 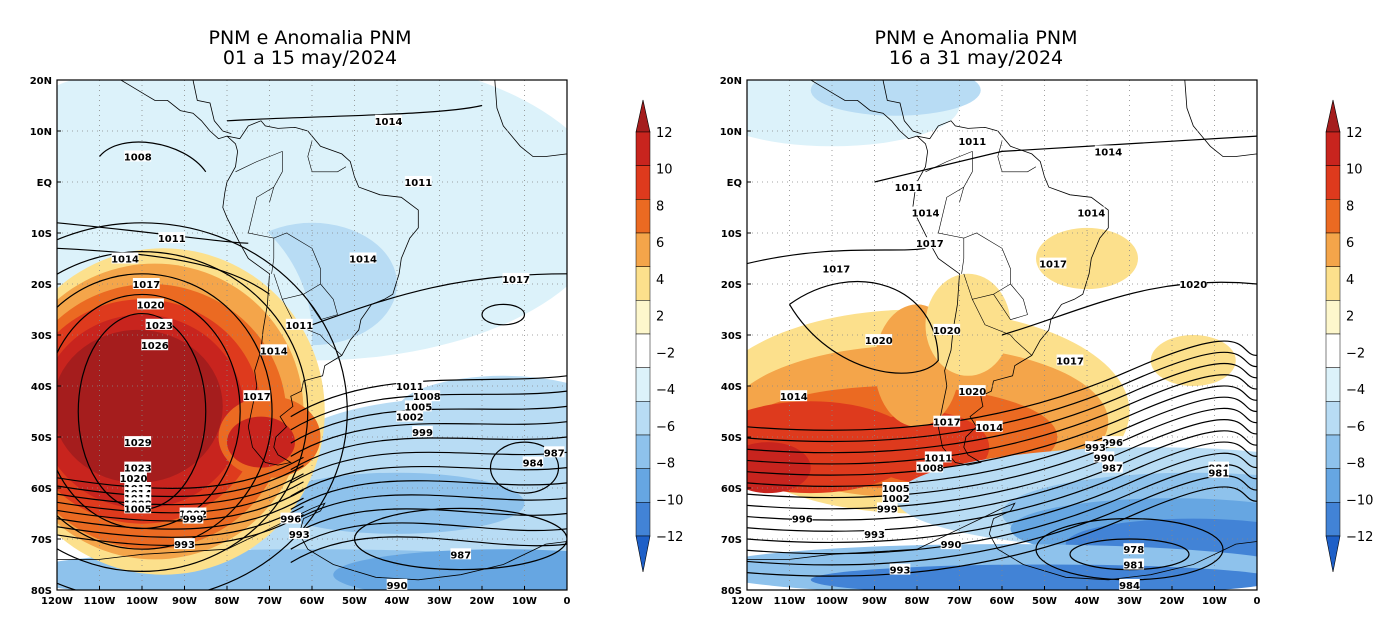 I want to click on lon-tick-label: 90W, so click(x=874, y=601).